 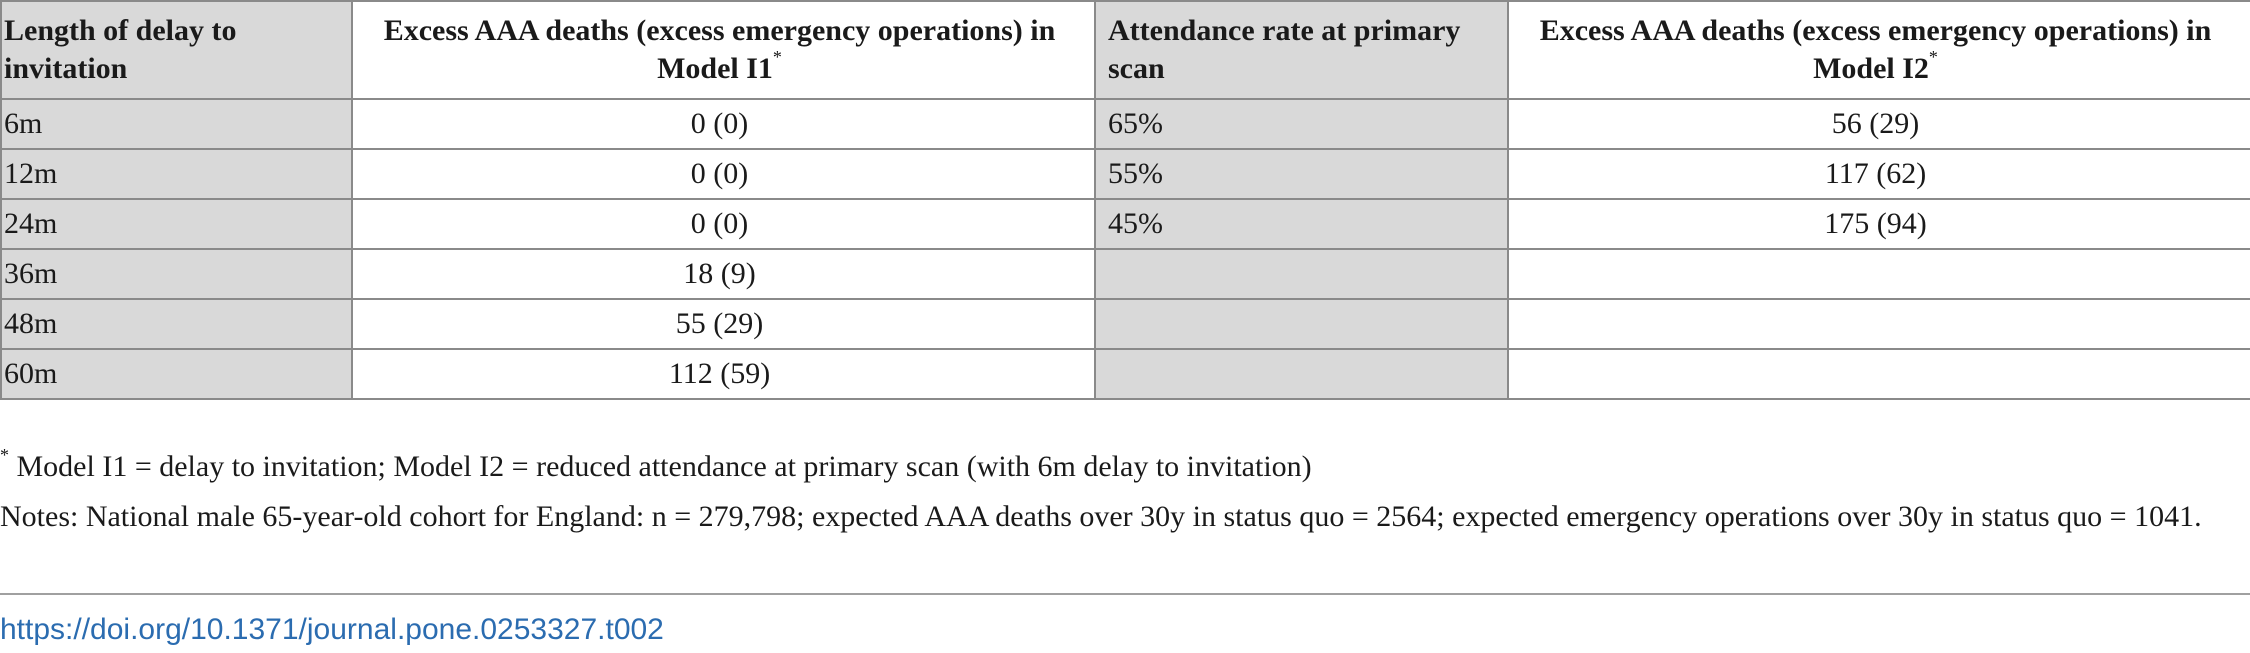 What do you see at coordinates (1301, 224) in the screenshot?
I see `cell-attendance: 45%` at bounding box center [1301, 224].